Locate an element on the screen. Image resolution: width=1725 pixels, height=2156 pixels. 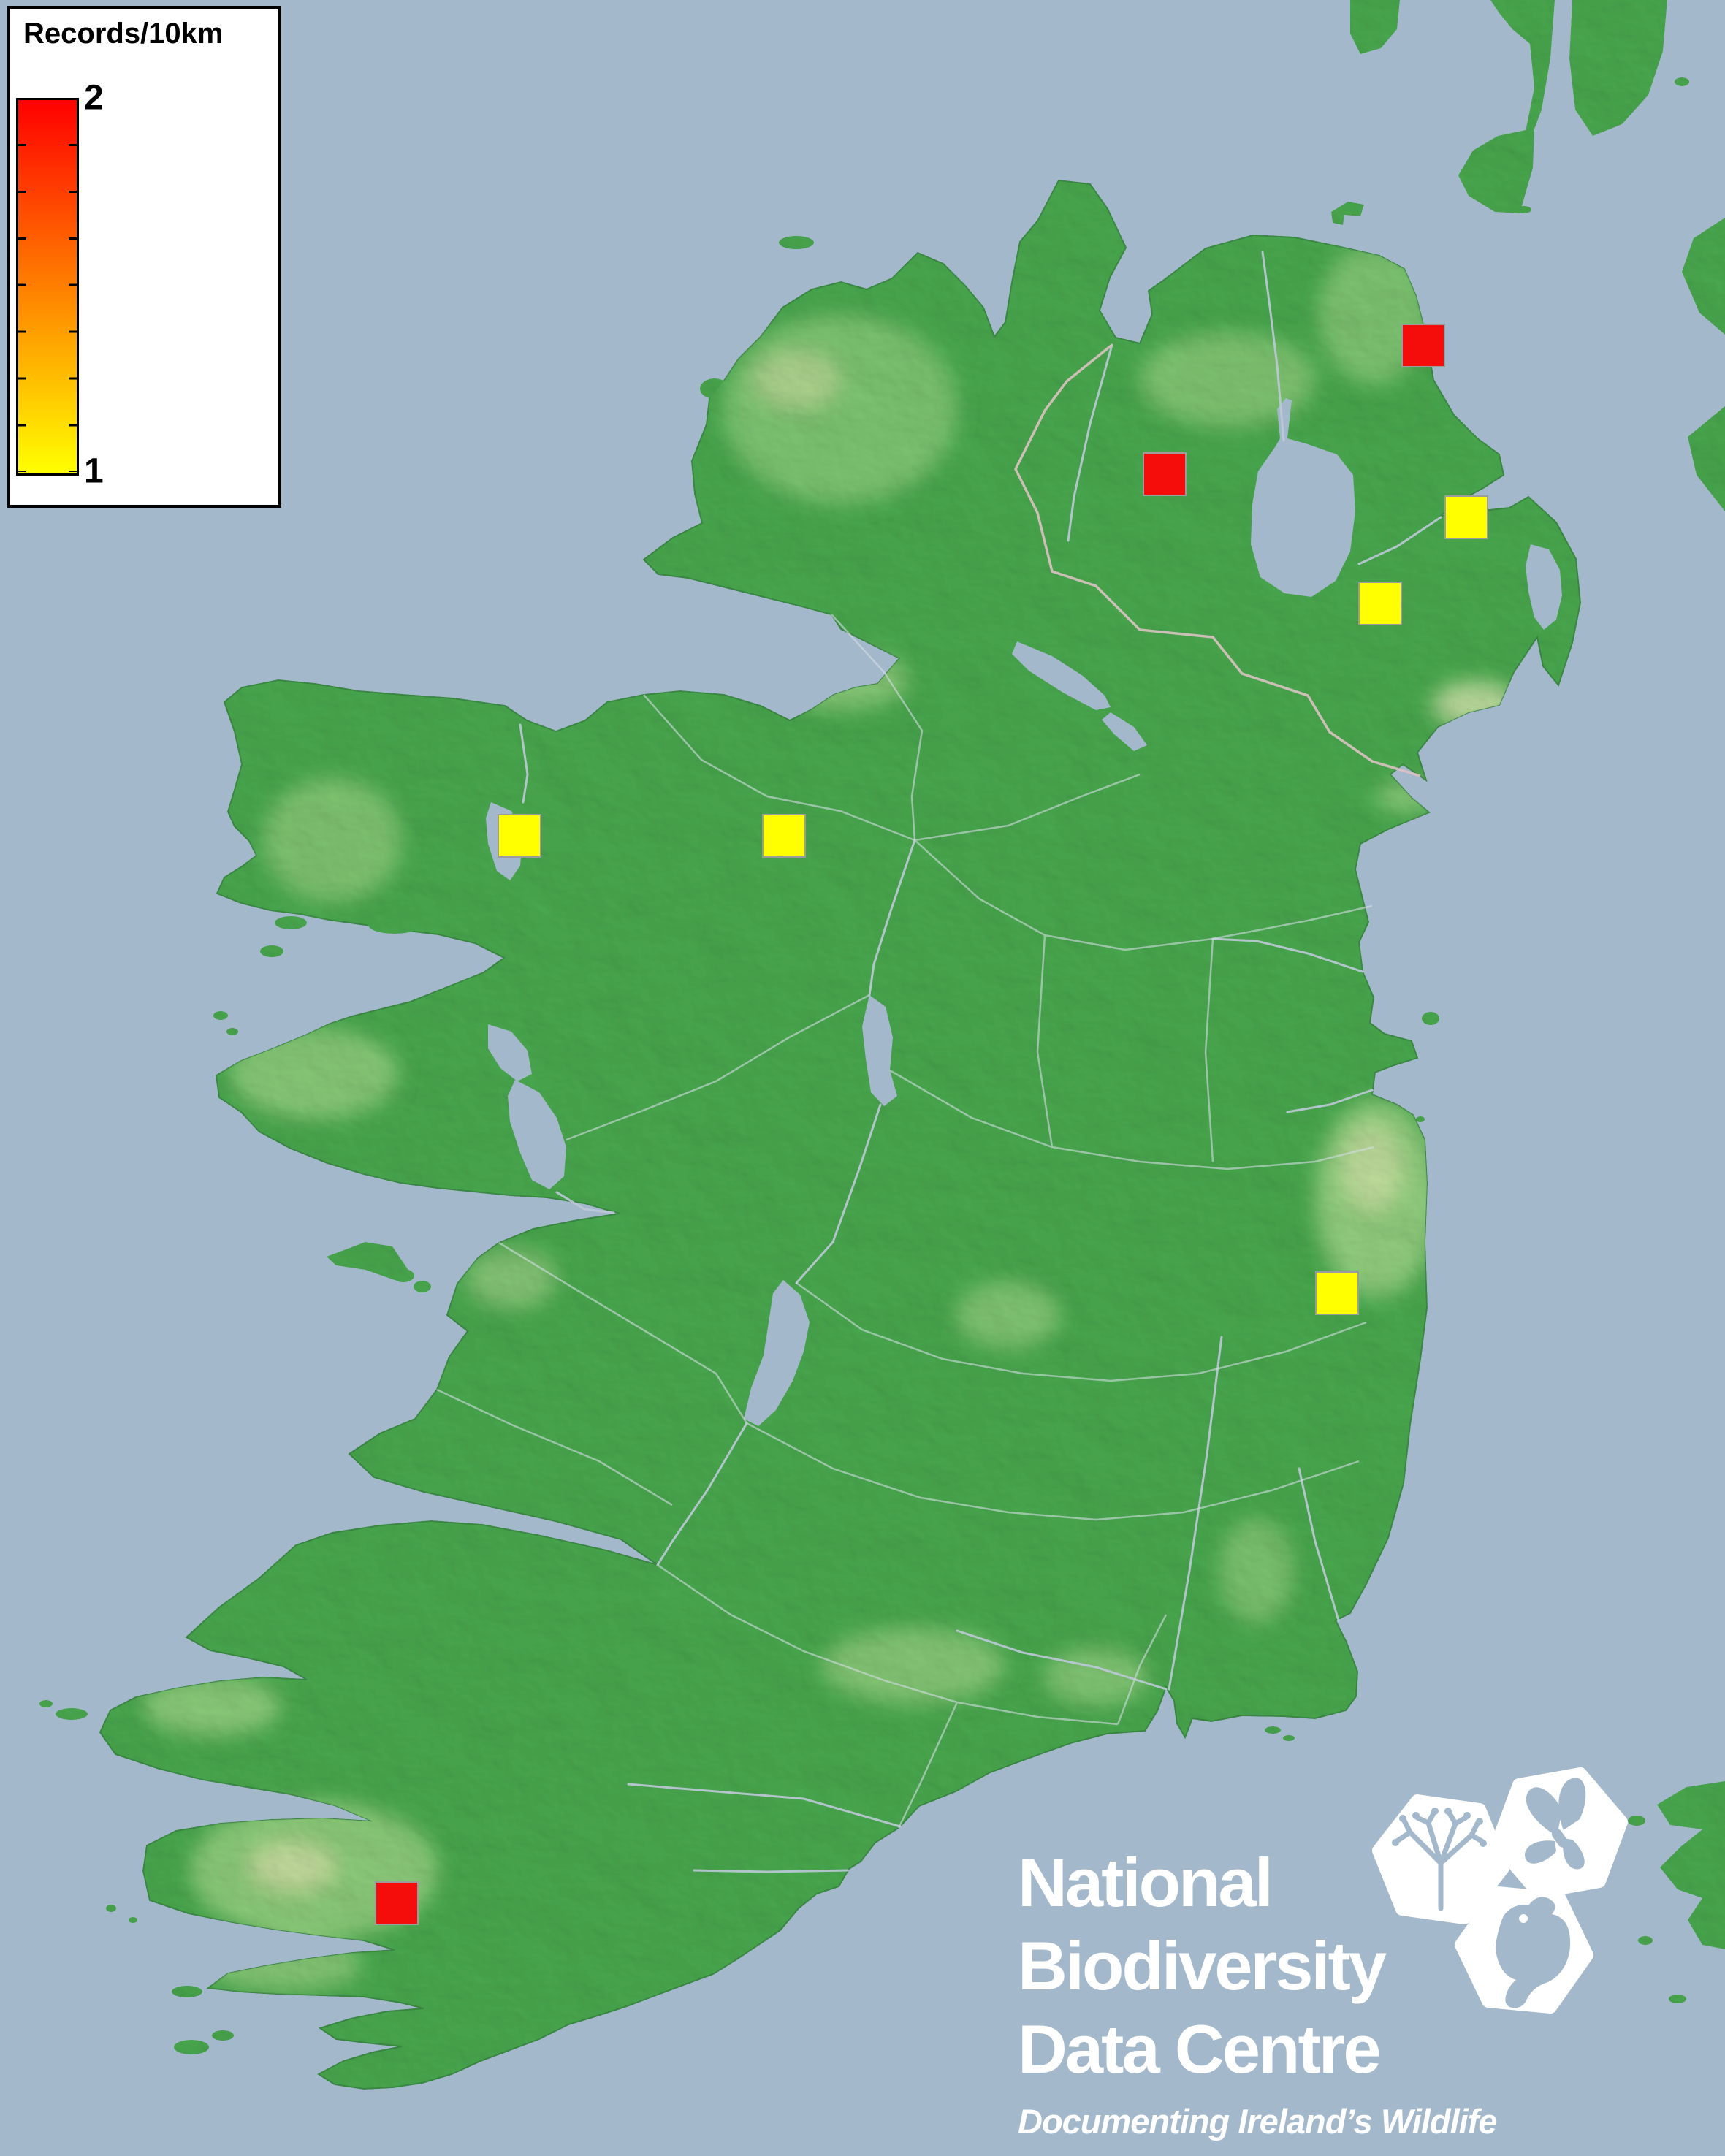
lough-ree is located at coordinates (880, 1050).